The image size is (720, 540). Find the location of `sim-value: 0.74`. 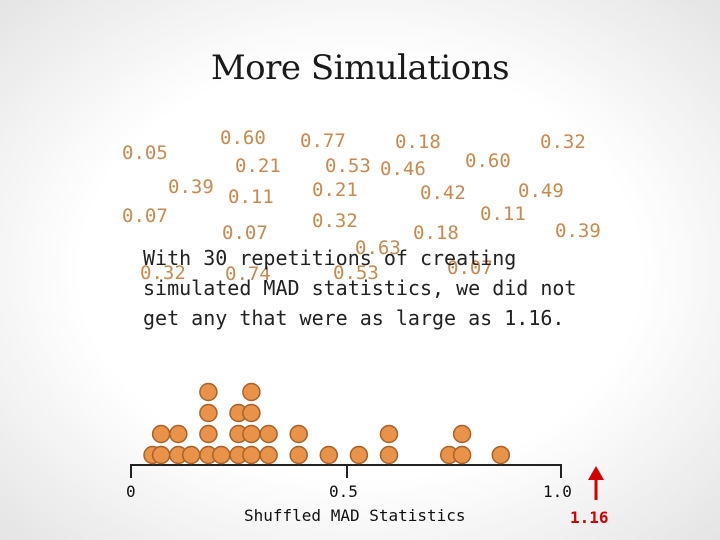

sim-value: 0.74 is located at coordinates (248, 274).